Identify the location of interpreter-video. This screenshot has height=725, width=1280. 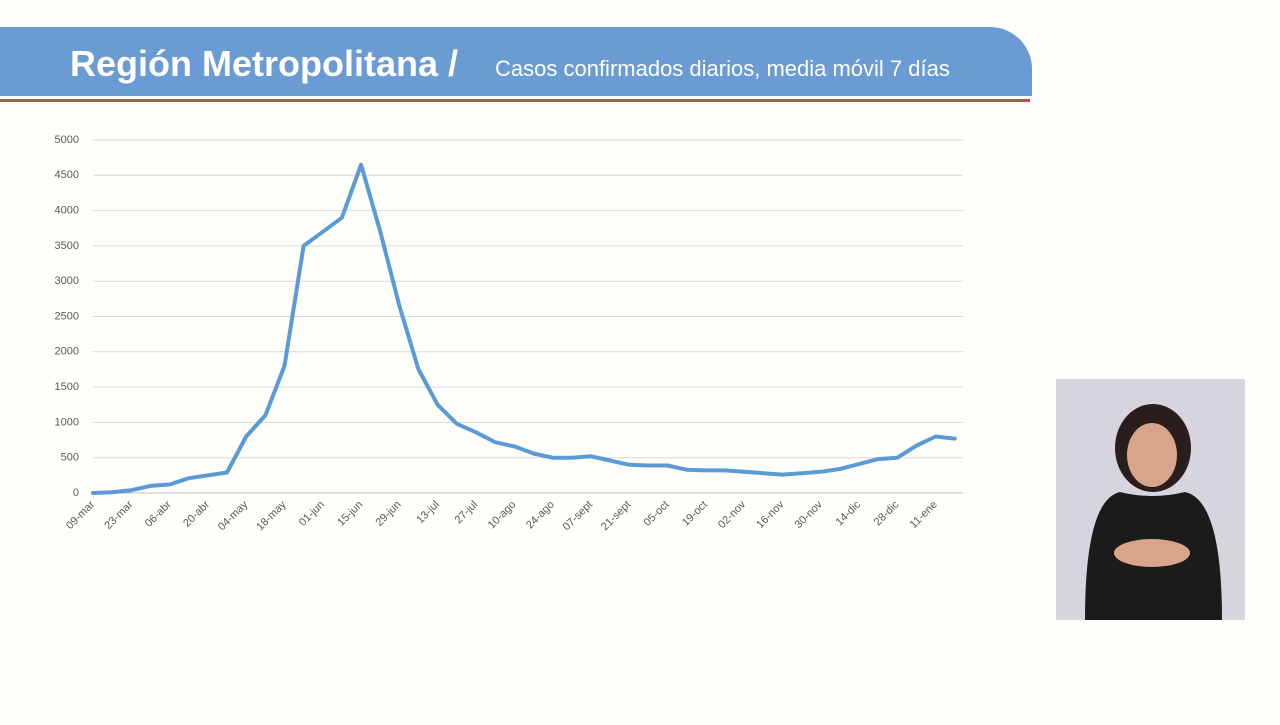
(1150, 499).